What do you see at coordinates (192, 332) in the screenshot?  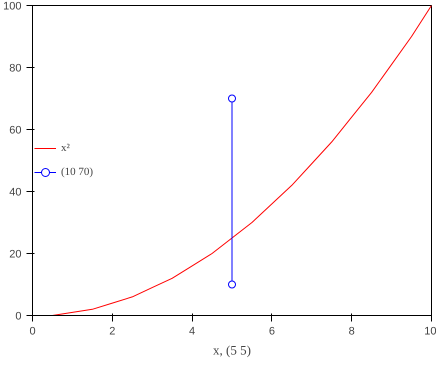 I see `x-tick-label: 4` at bounding box center [192, 332].